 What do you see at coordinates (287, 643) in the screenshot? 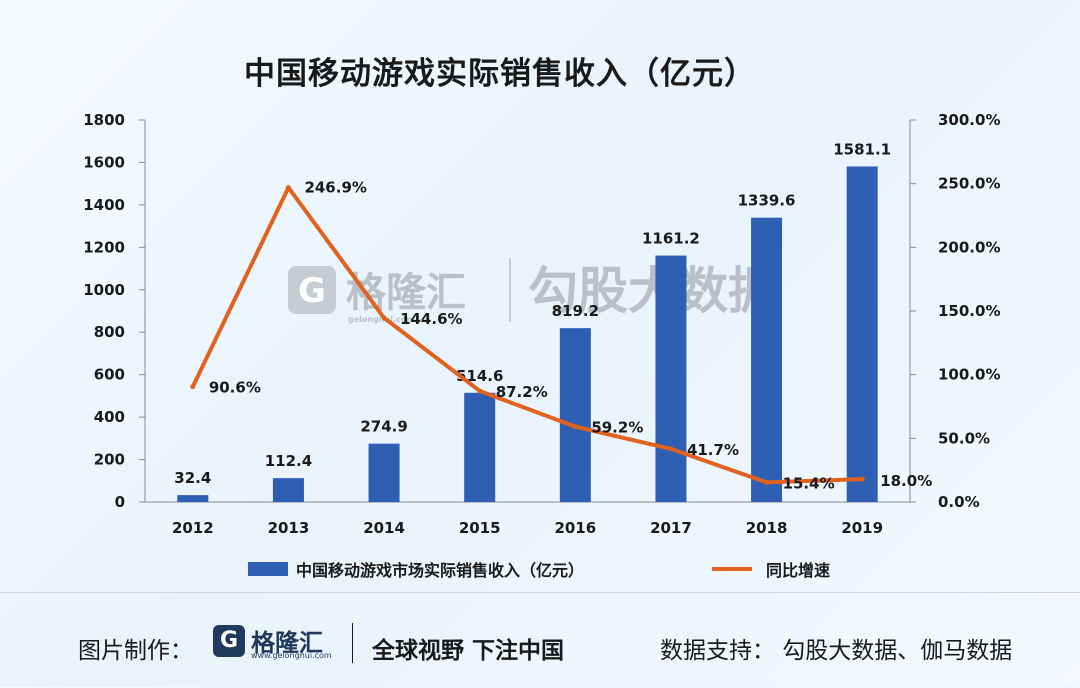
I see `gelonghui-logo-name: 格隆汇` at bounding box center [287, 643].